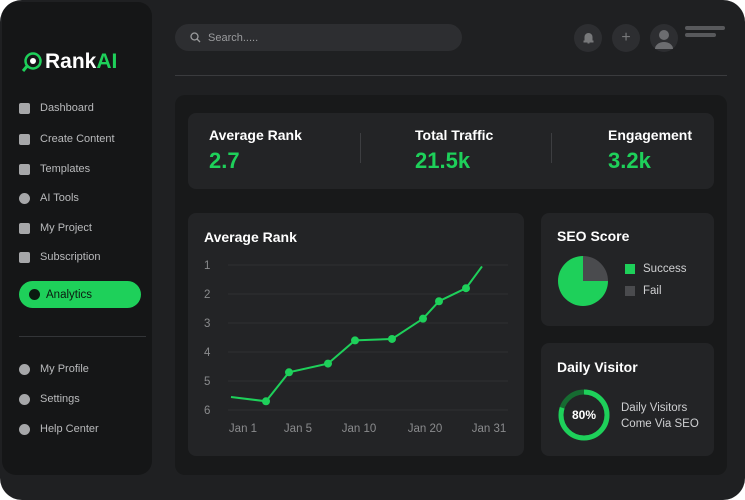 The width and height of the screenshot is (745, 500). I want to click on pie-chart, so click(583, 281).